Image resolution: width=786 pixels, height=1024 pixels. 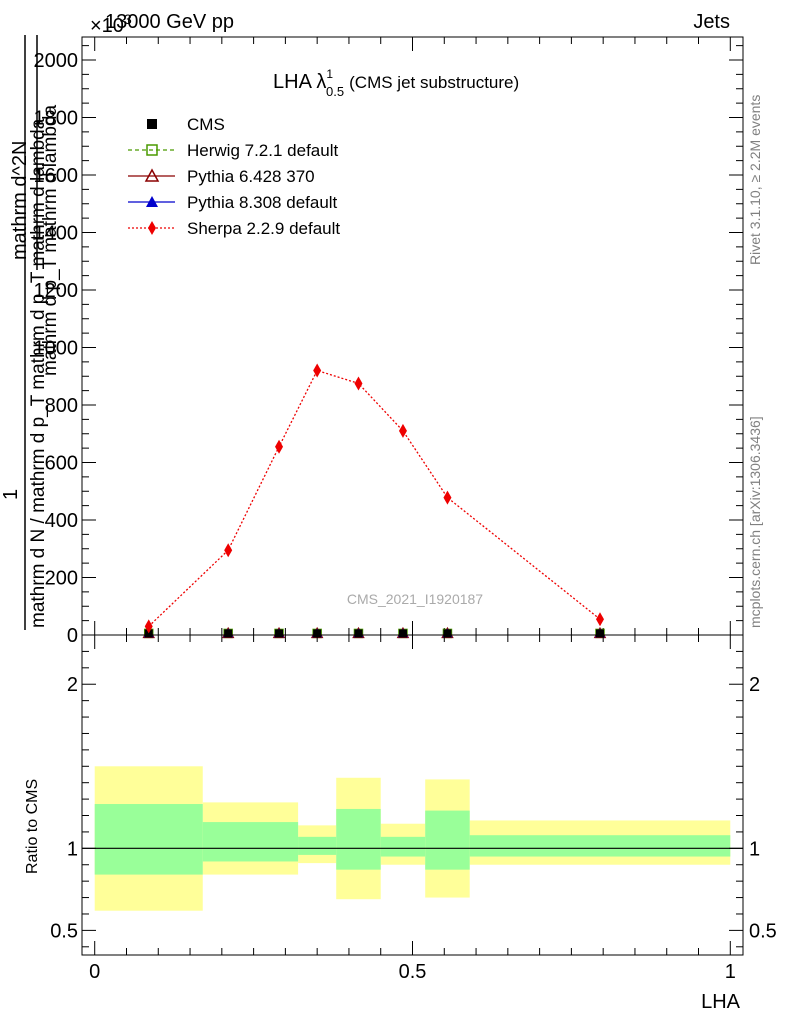 I want to click on y-tick-label: 600, so click(x=61, y=464).